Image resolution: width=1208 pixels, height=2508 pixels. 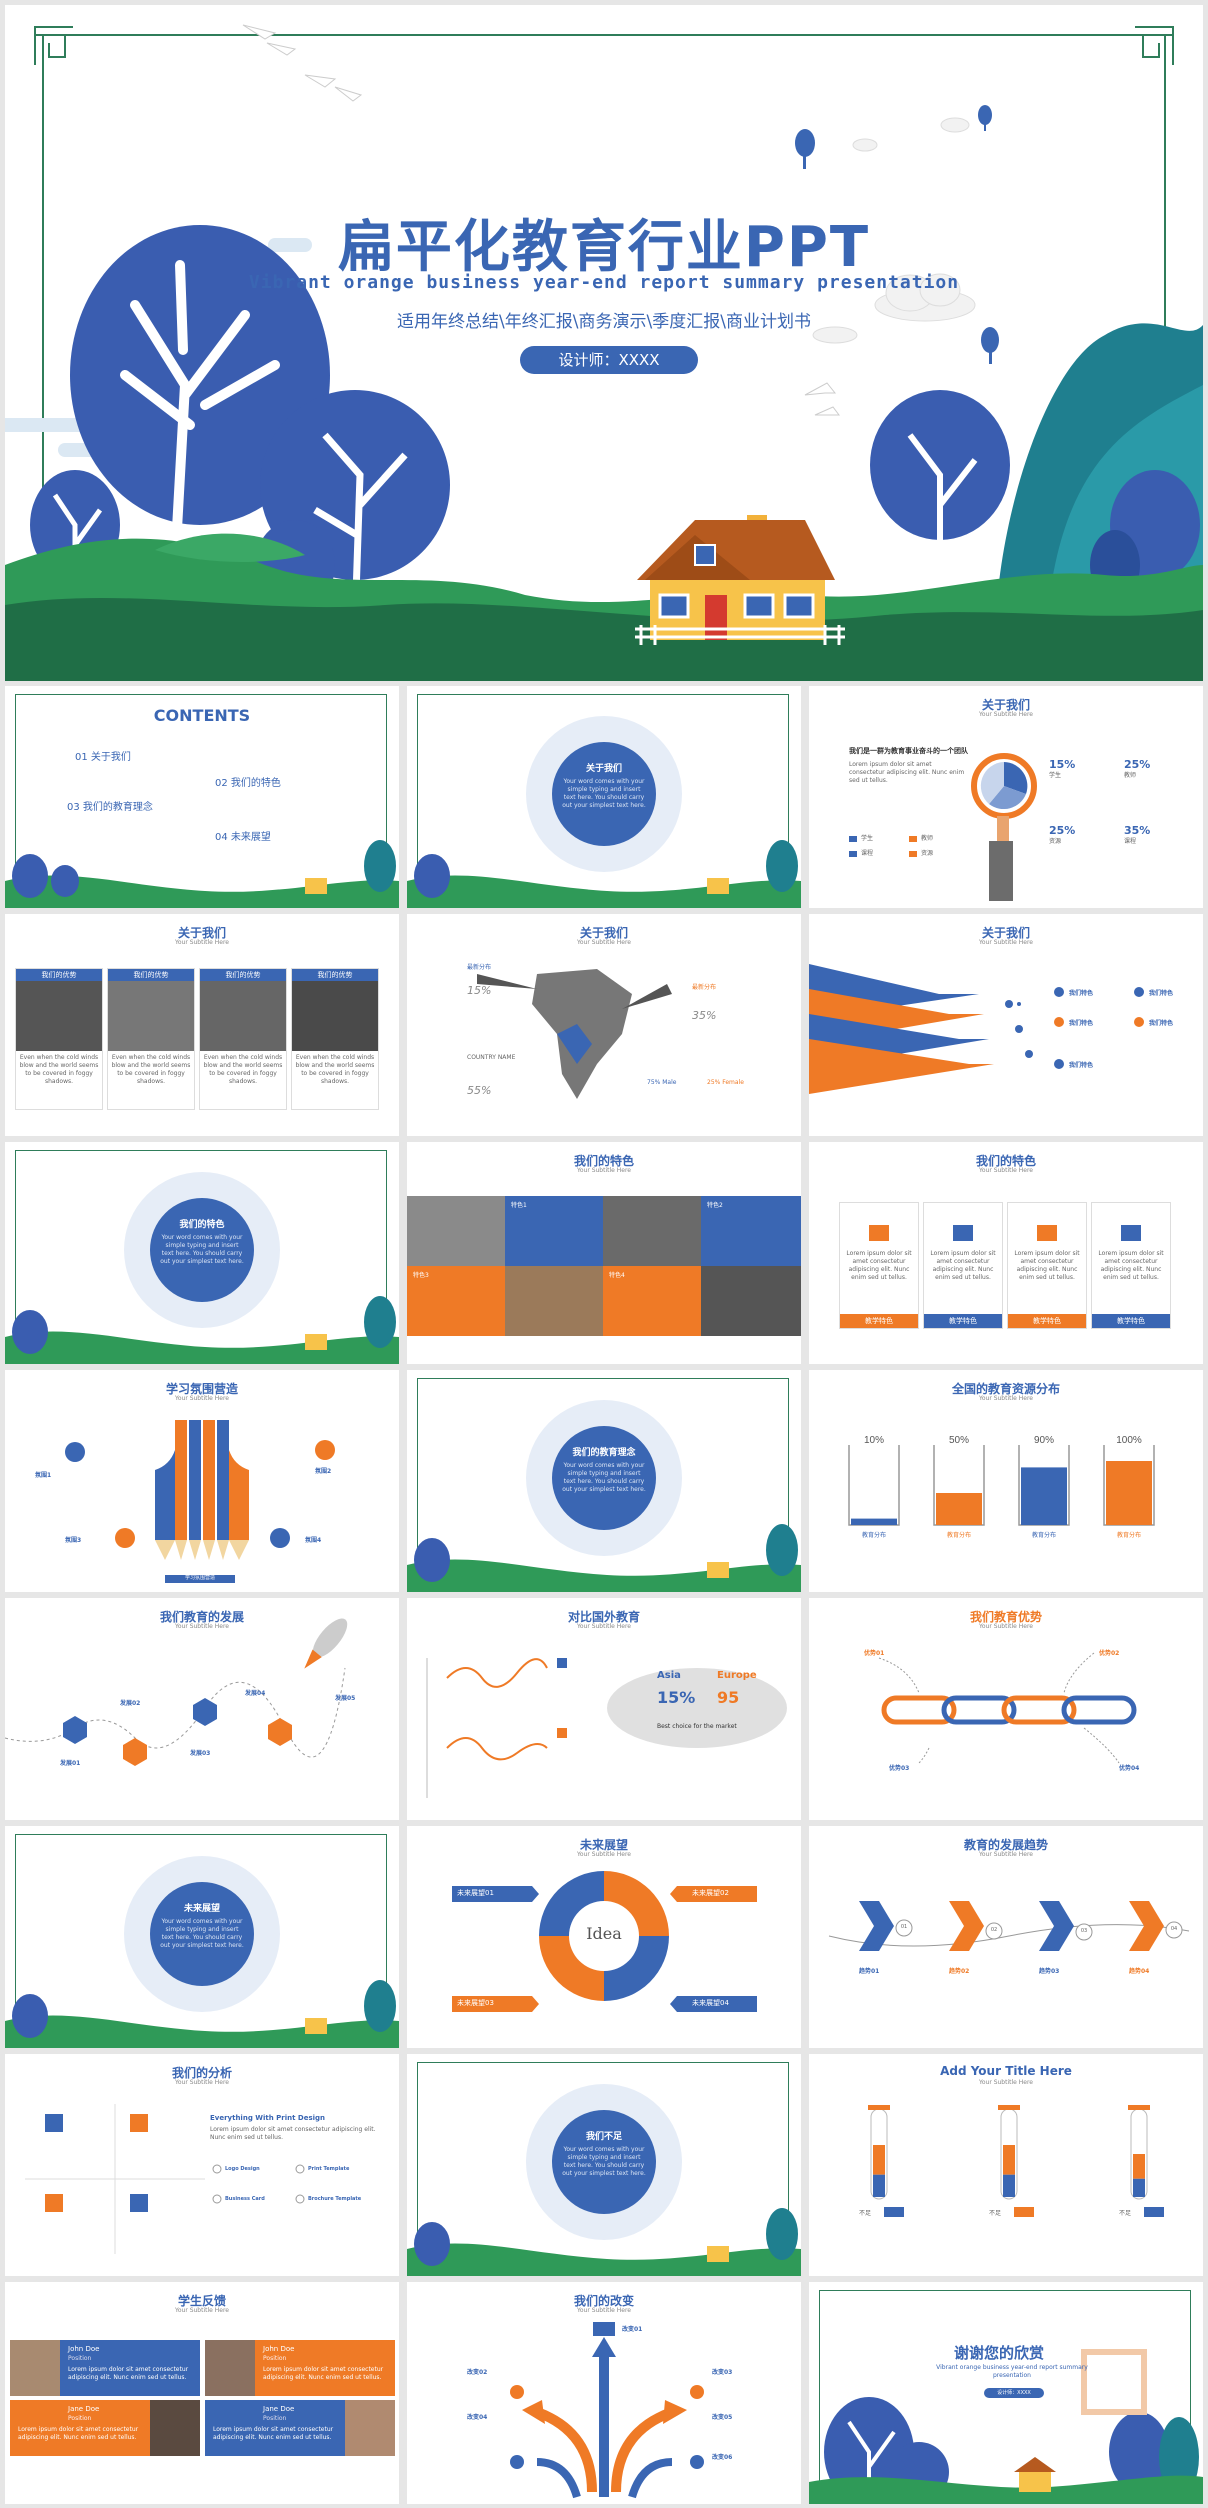 What do you see at coordinates (479, 990) in the screenshot?
I see `map-percent: 15%` at bounding box center [479, 990].